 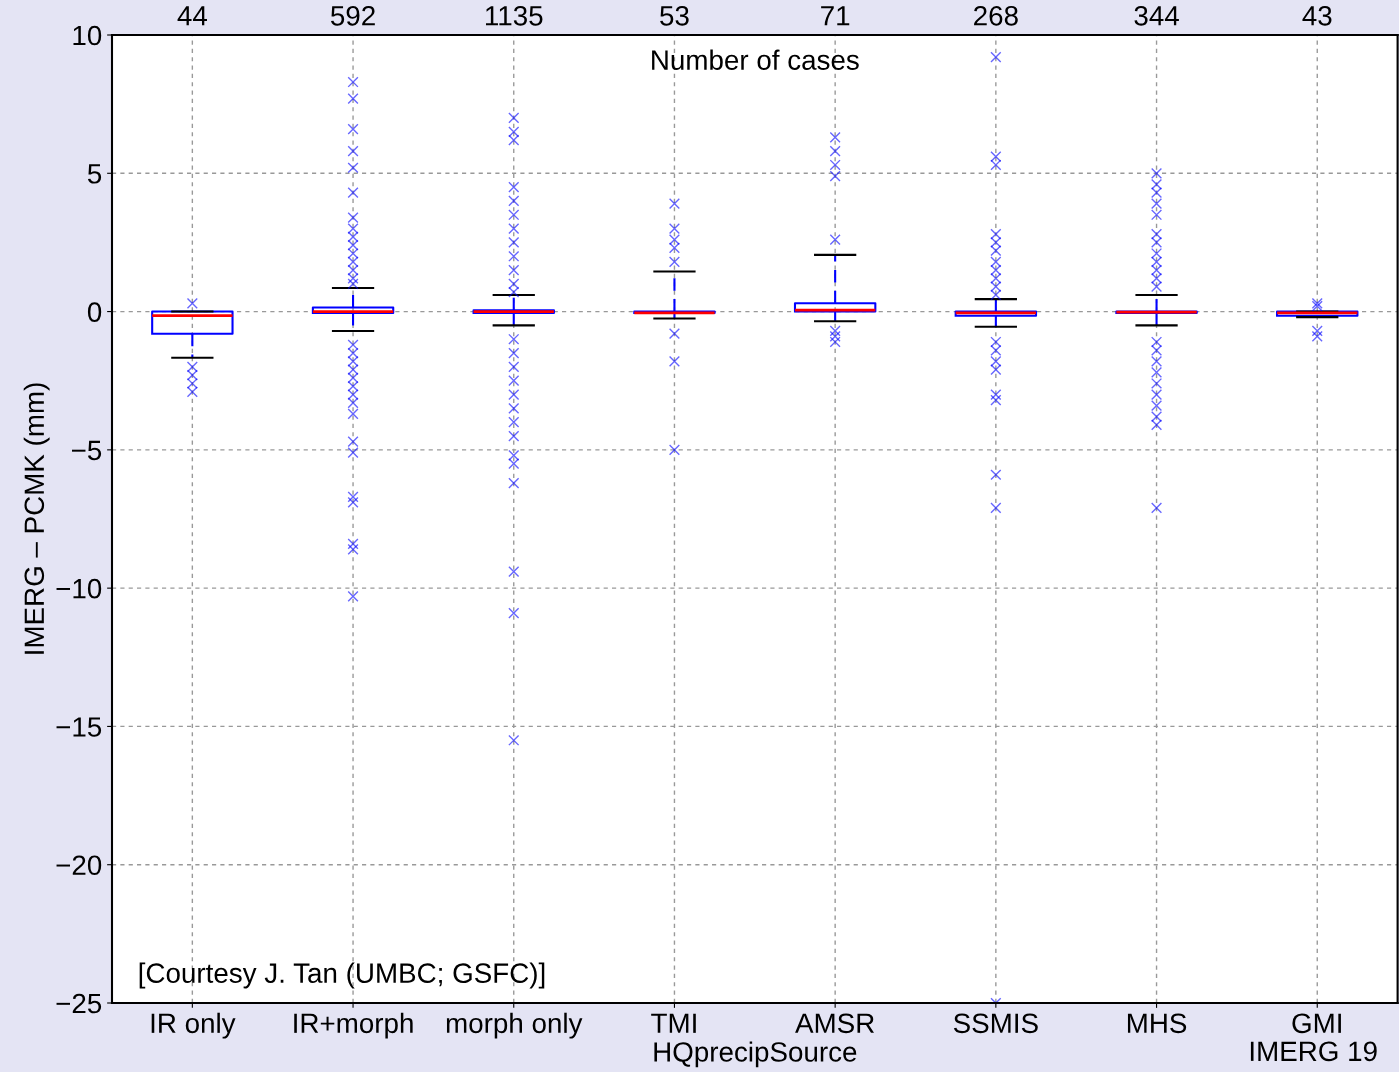 What do you see at coordinates (1157, 1023) in the screenshot?
I see `x-tick-label: MHS` at bounding box center [1157, 1023].